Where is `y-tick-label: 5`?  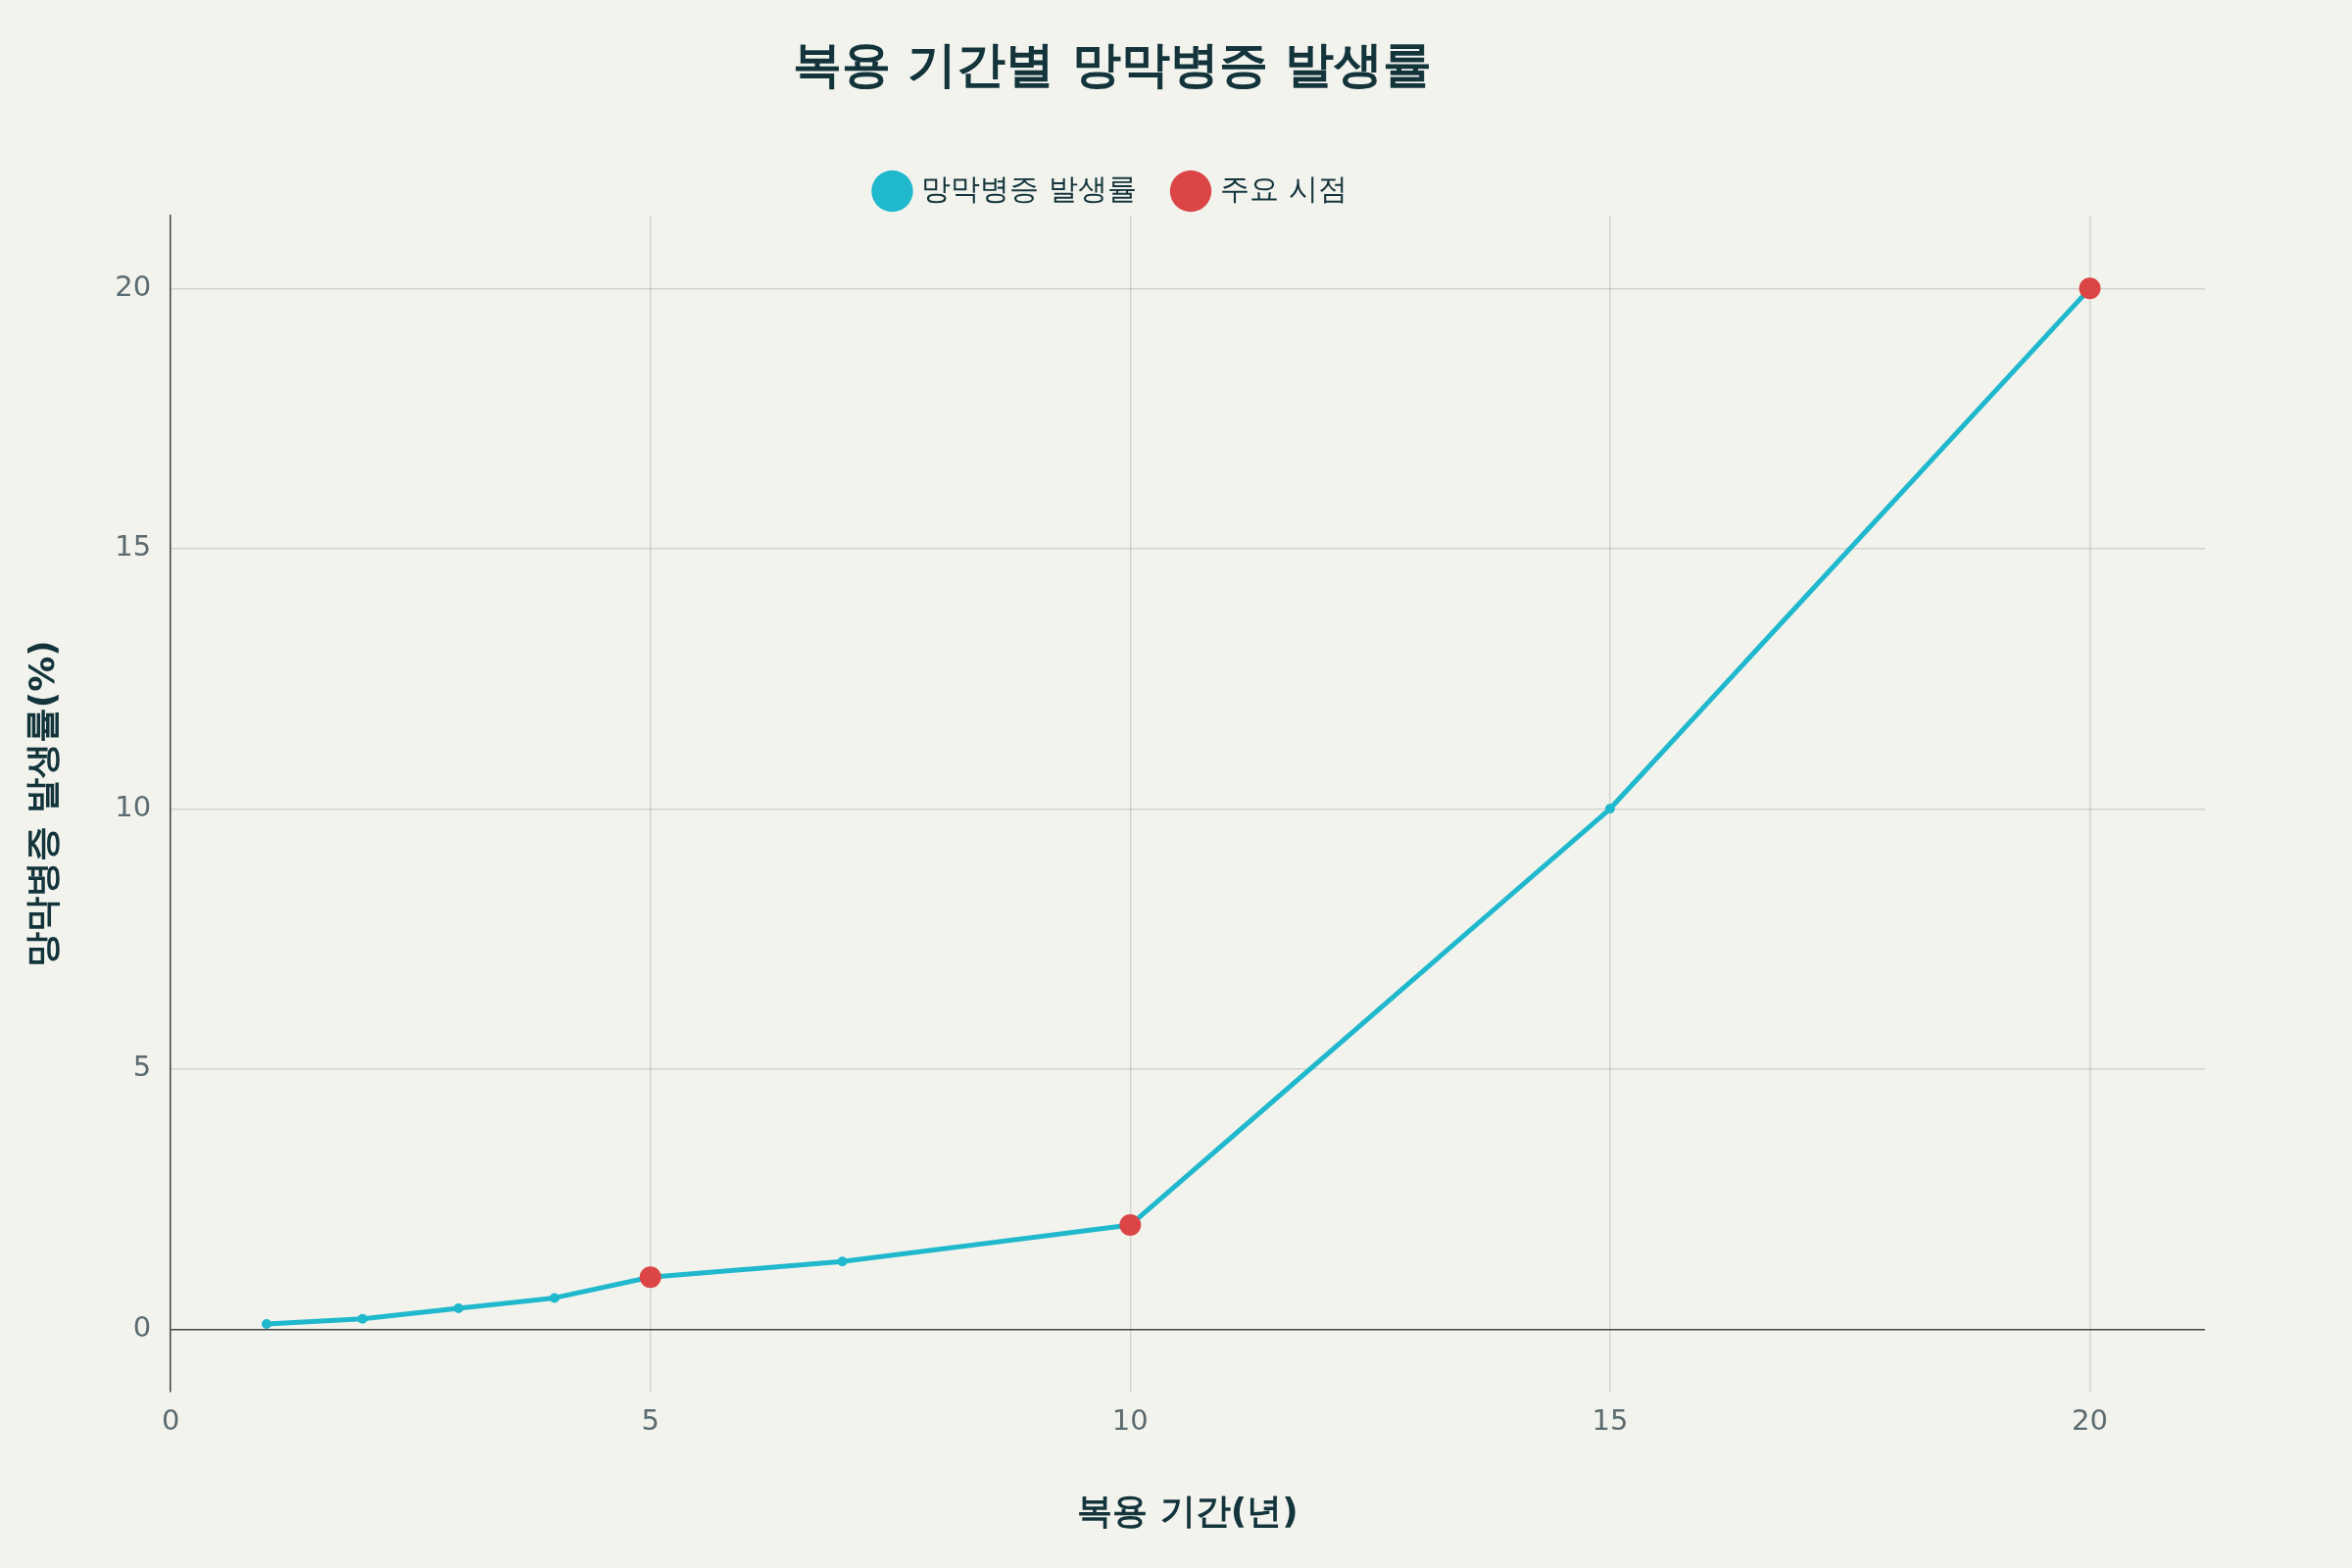 y-tick-label: 5 is located at coordinates (142, 1067).